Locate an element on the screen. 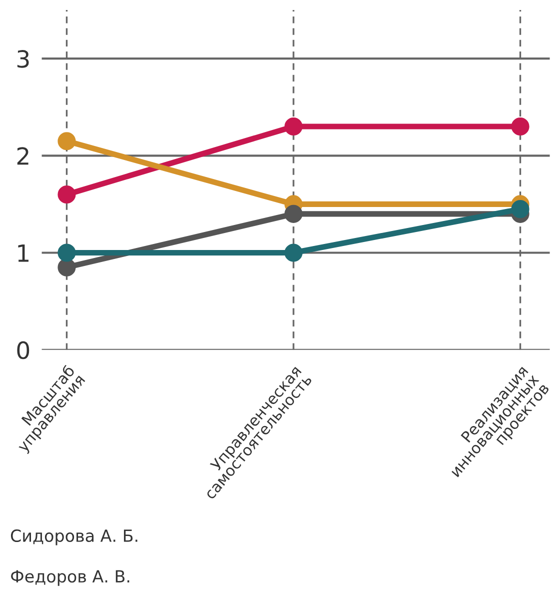 Image resolution: width=557 pixels, height=589 pixels. text: Сидорова А. Б. is located at coordinates (74, 537).